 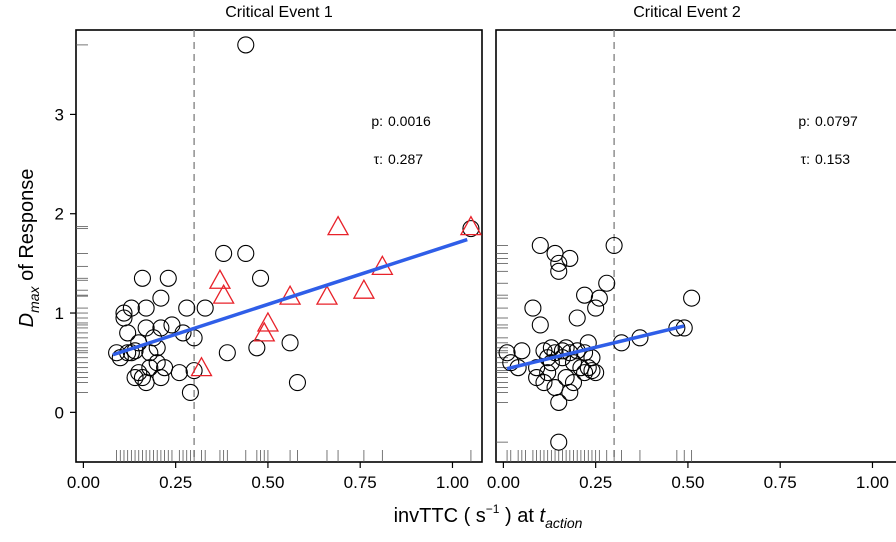 I want to click on p-value: 0.0016, so click(x=409, y=121).